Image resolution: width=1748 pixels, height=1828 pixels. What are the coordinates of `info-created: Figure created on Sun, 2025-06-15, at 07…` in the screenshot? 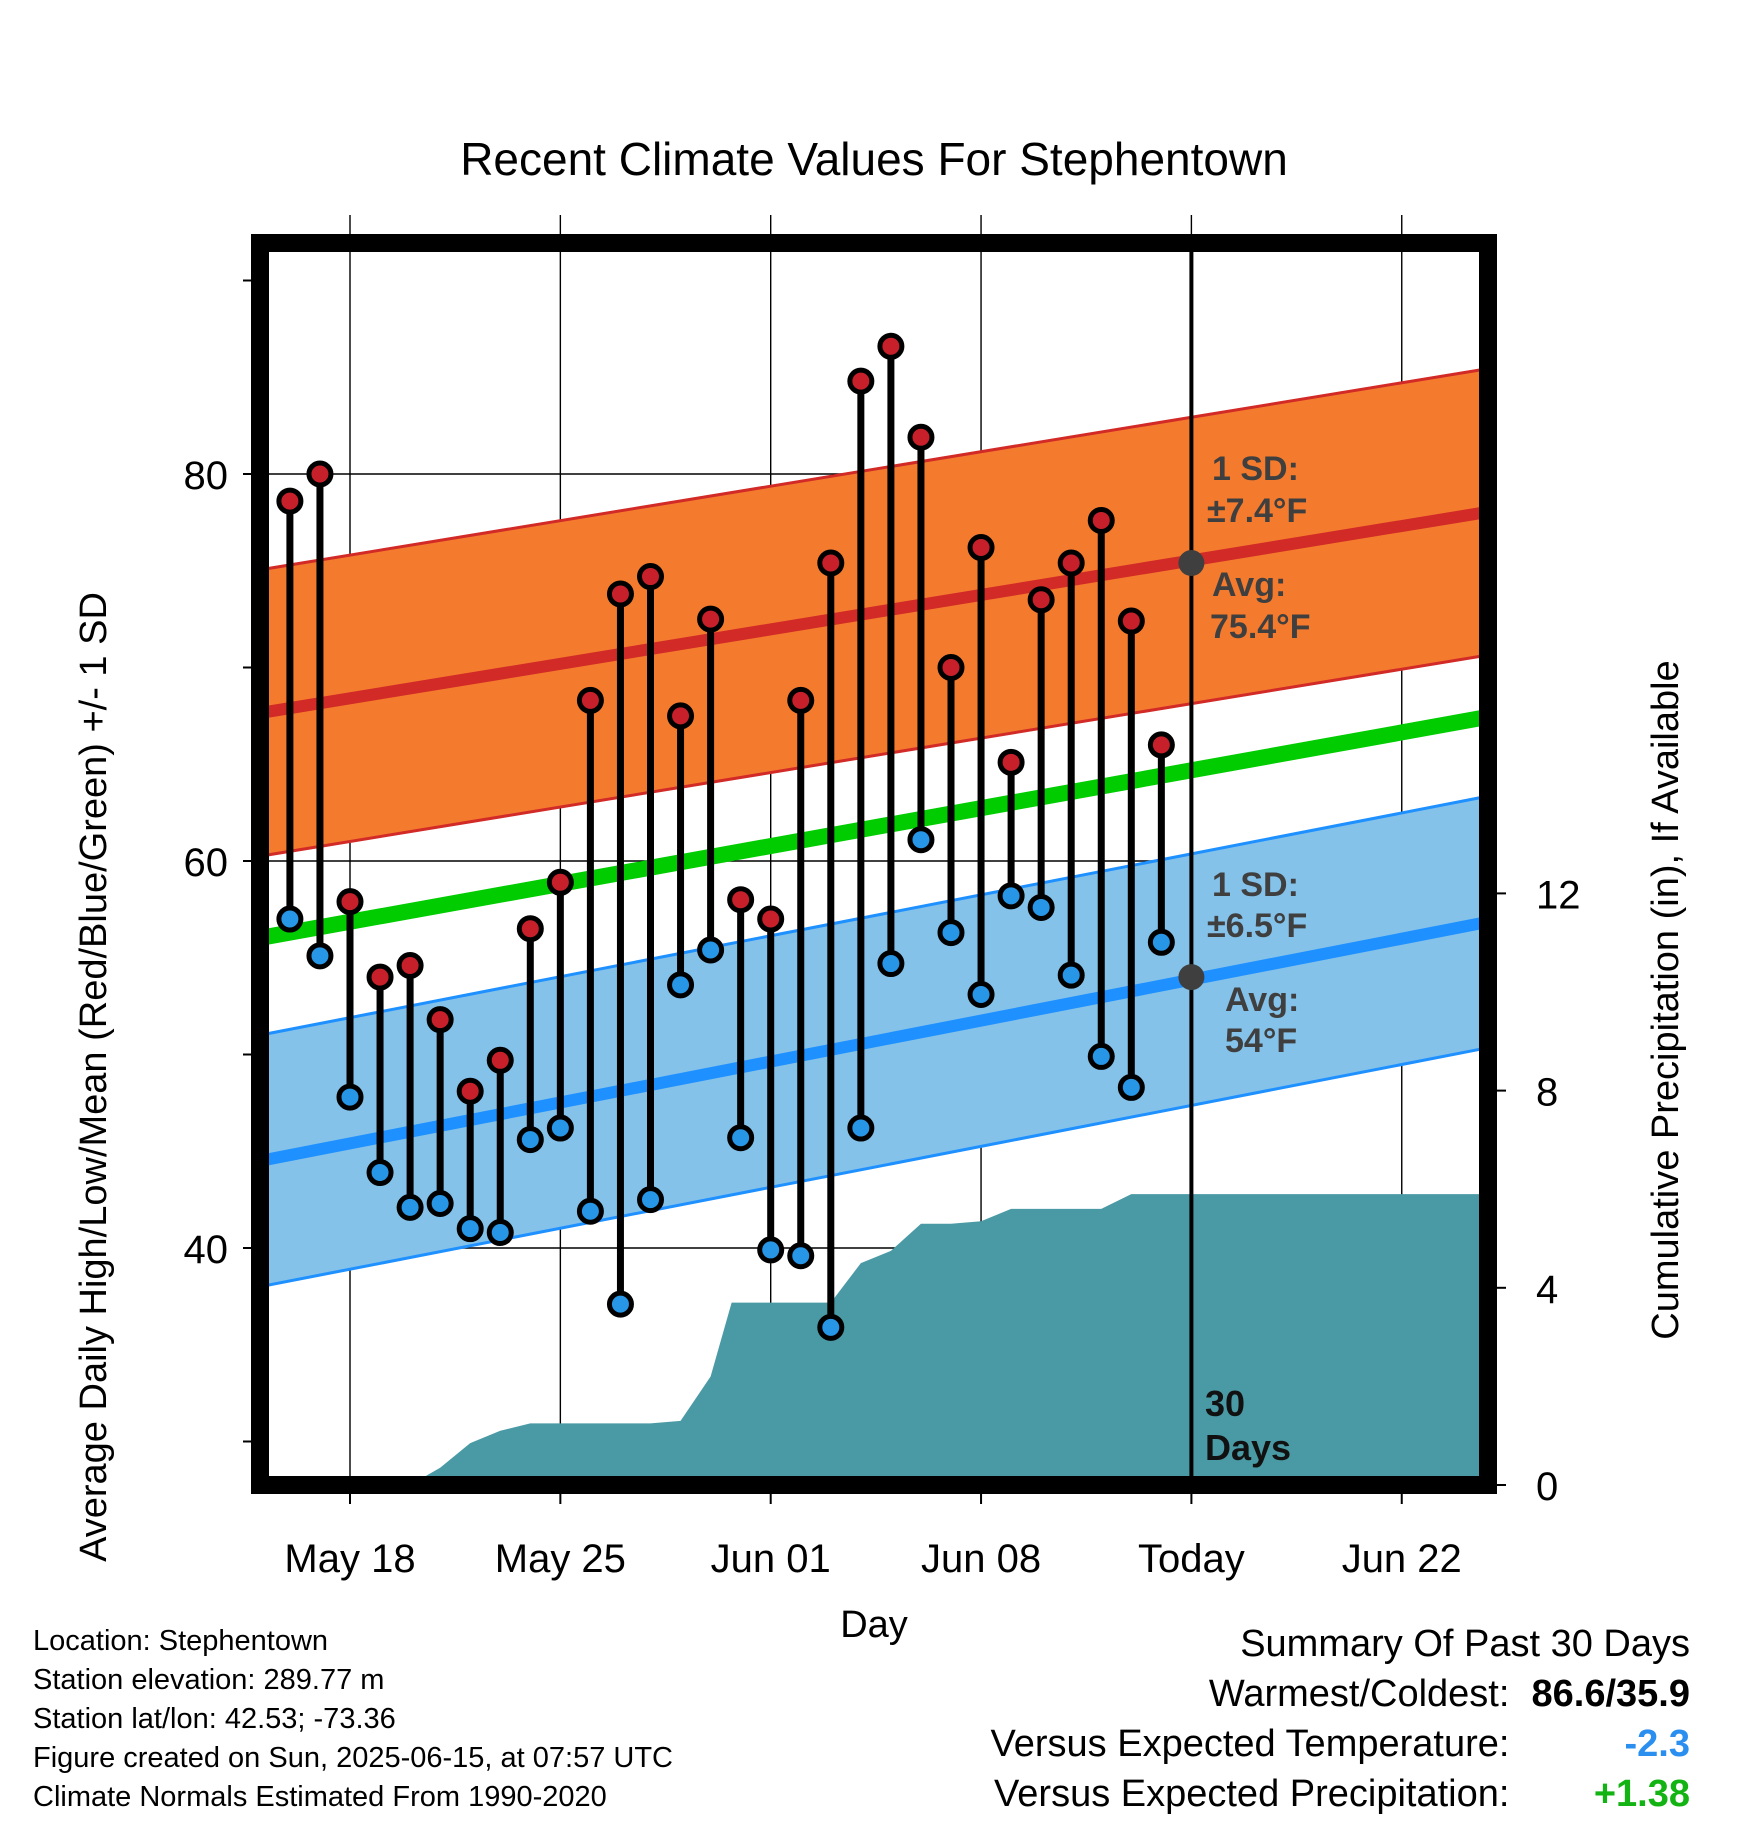 It's located at (353, 1758).